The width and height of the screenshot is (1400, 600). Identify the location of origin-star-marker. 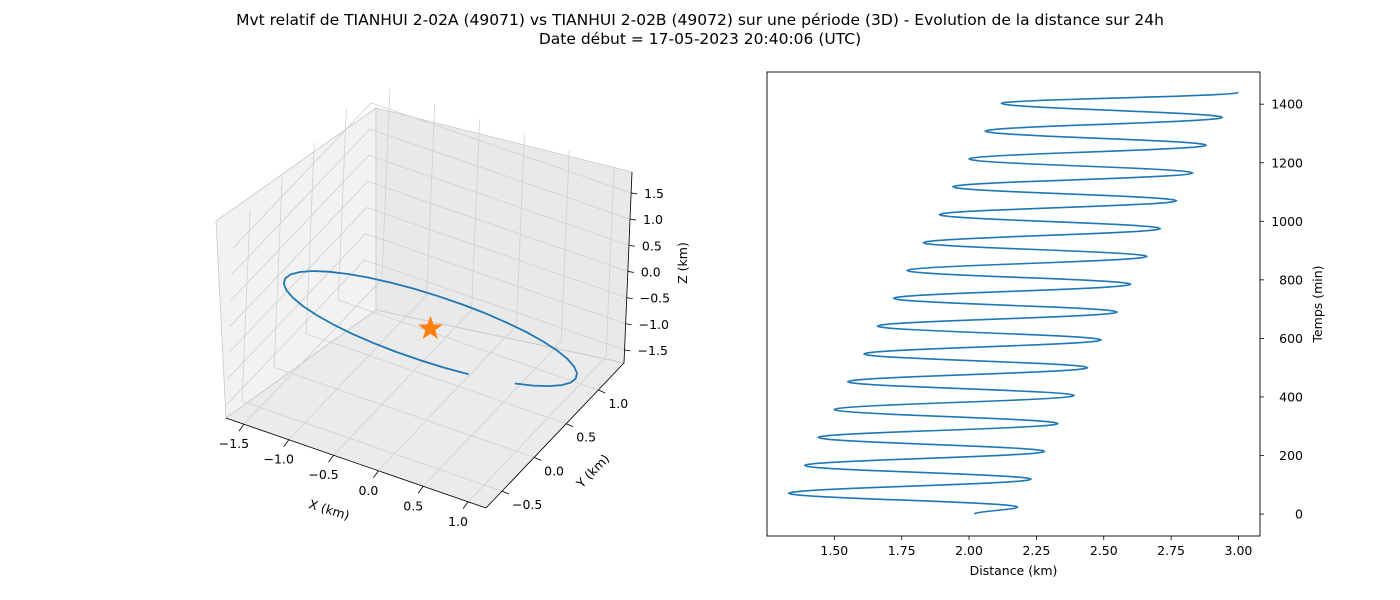
(430, 327).